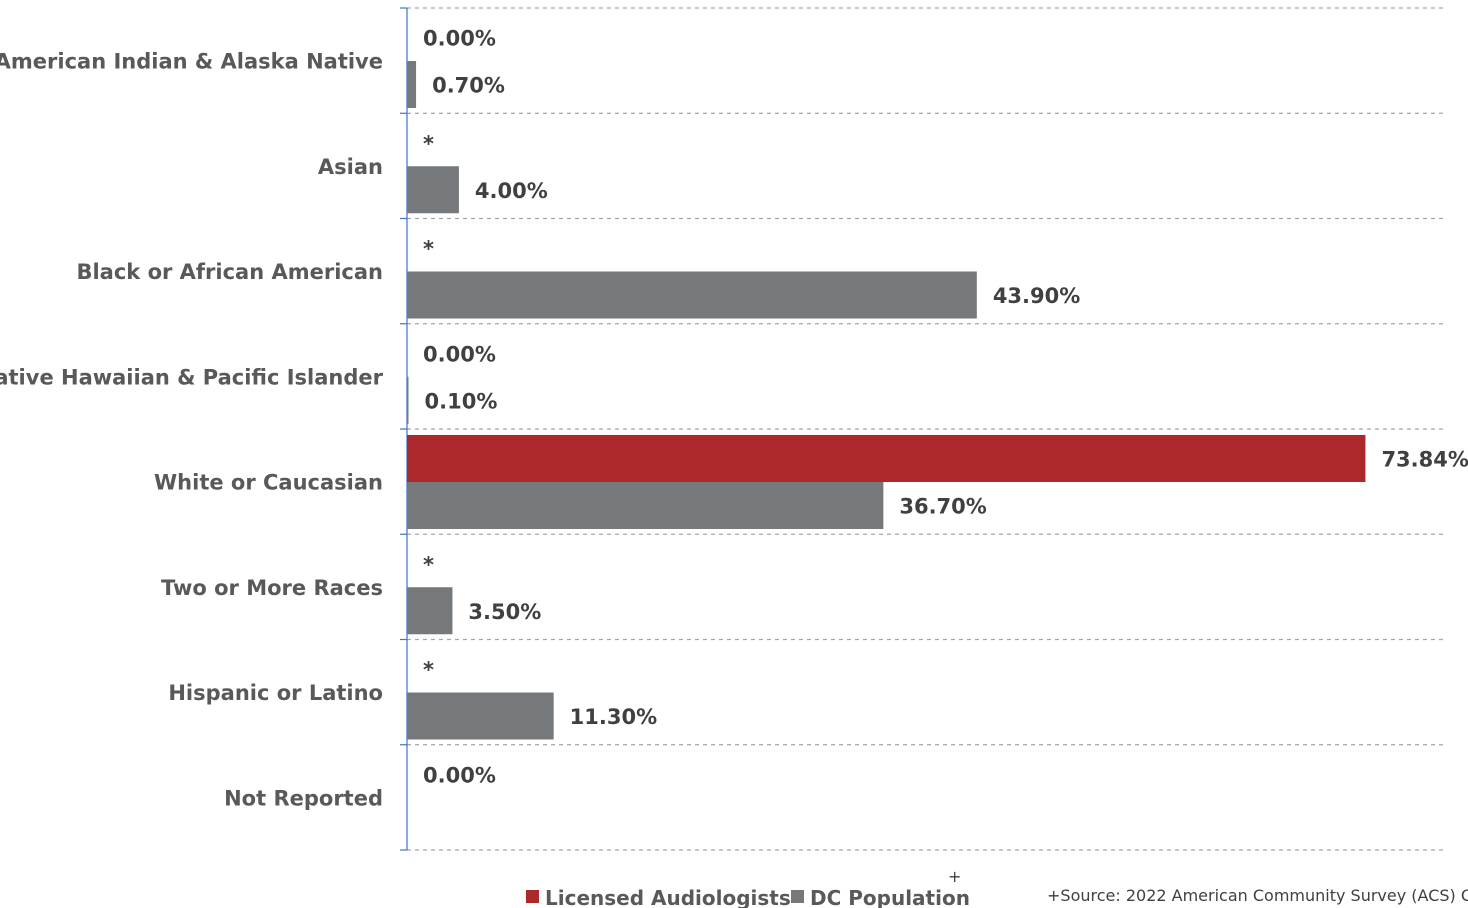 The width and height of the screenshot is (1468, 908). What do you see at coordinates (428, 249) in the screenshot?
I see `value-label-licensed-audiologists-black-or-african-american: *` at bounding box center [428, 249].